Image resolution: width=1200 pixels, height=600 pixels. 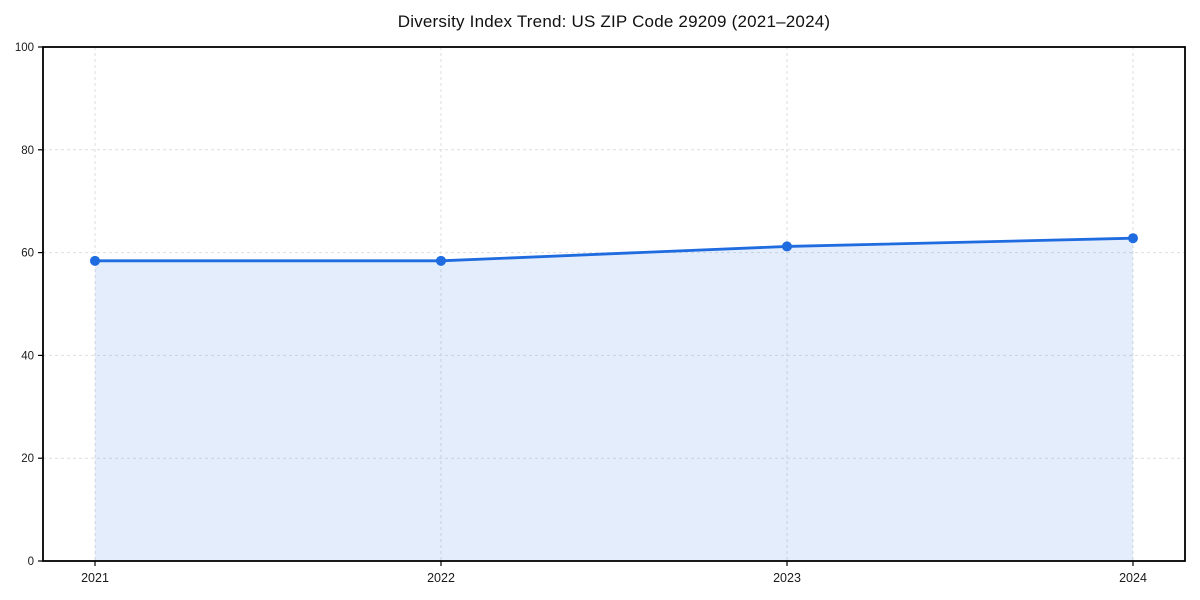 What do you see at coordinates (614, 573) in the screenshot?
I see `x-axis: 2021 2022 2023 2024` at bounding box center [614, 573].